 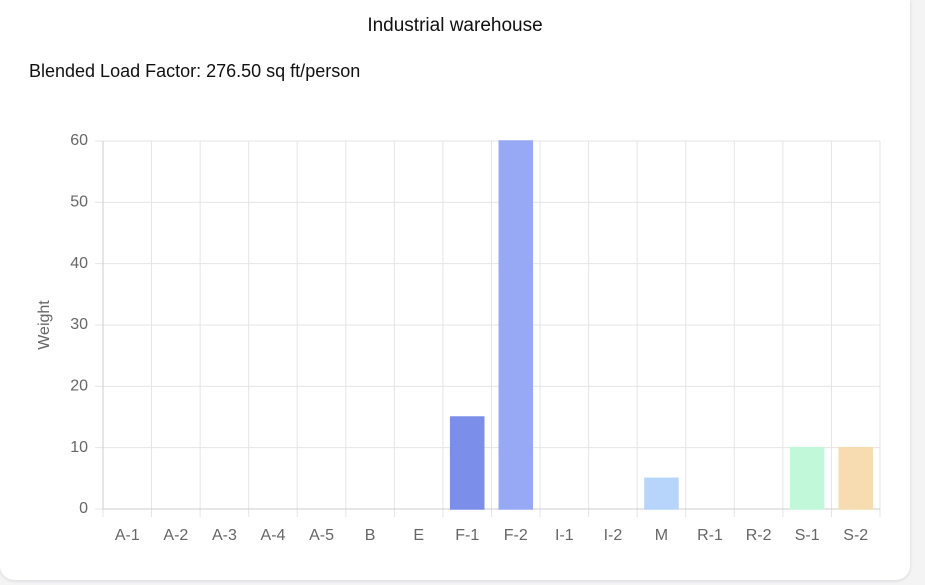 What do you see at coordinates (79, 447) in the screenshot?
I see `y-tick-label: 10` at bounding box center [79, 447].